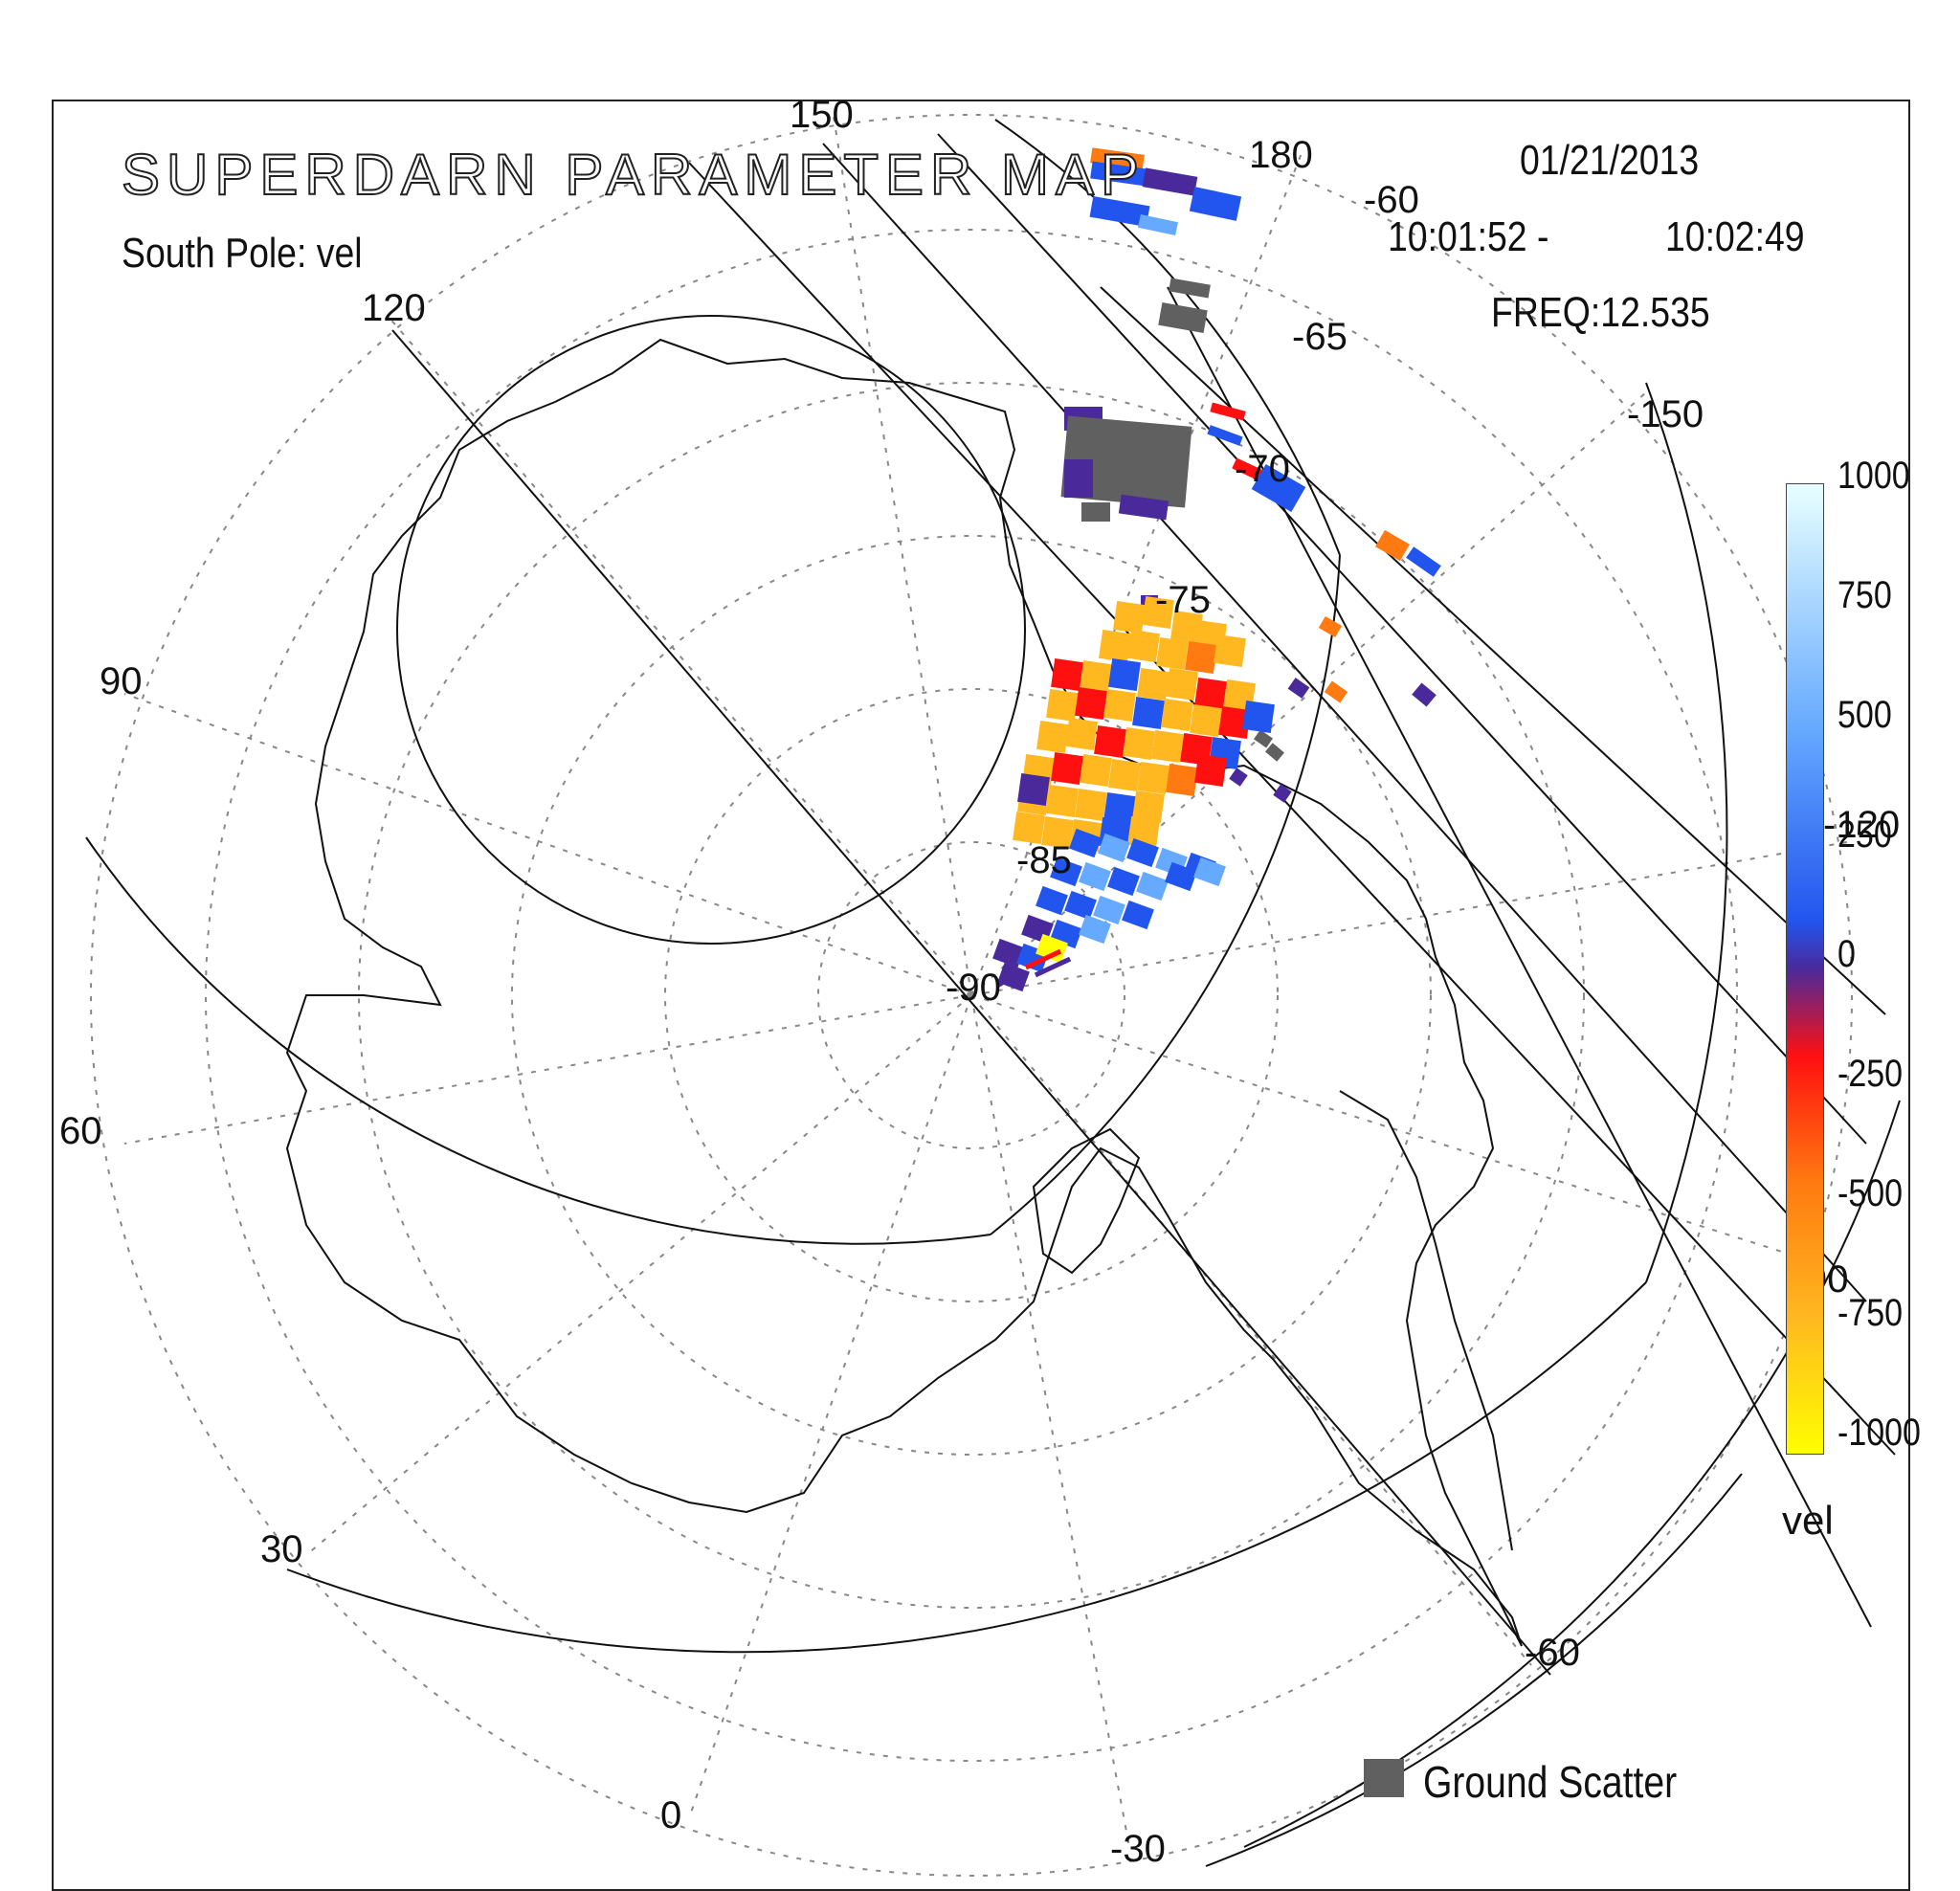 Image resolution: width=1960 pixels, height=1891 pixels. What do you see at coordinates (1600, 312) in the screenshot?
I see `frequency-label: FREQ:12.535` at bounding box center [1600, 312].